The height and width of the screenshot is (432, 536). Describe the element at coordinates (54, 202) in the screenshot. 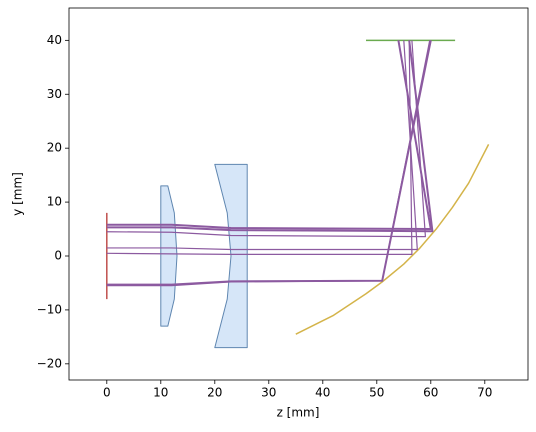

I see `y-tick-label: 10` at that location.